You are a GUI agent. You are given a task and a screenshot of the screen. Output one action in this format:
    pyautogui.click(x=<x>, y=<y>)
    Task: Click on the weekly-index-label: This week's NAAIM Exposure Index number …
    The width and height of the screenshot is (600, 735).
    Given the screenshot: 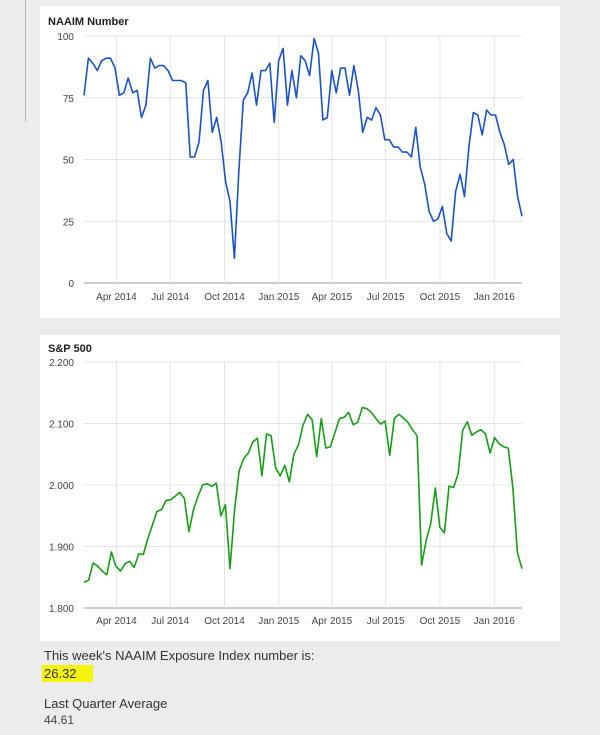 What is the action you would take?
    pyautogui.click(x=179, y=655)
    